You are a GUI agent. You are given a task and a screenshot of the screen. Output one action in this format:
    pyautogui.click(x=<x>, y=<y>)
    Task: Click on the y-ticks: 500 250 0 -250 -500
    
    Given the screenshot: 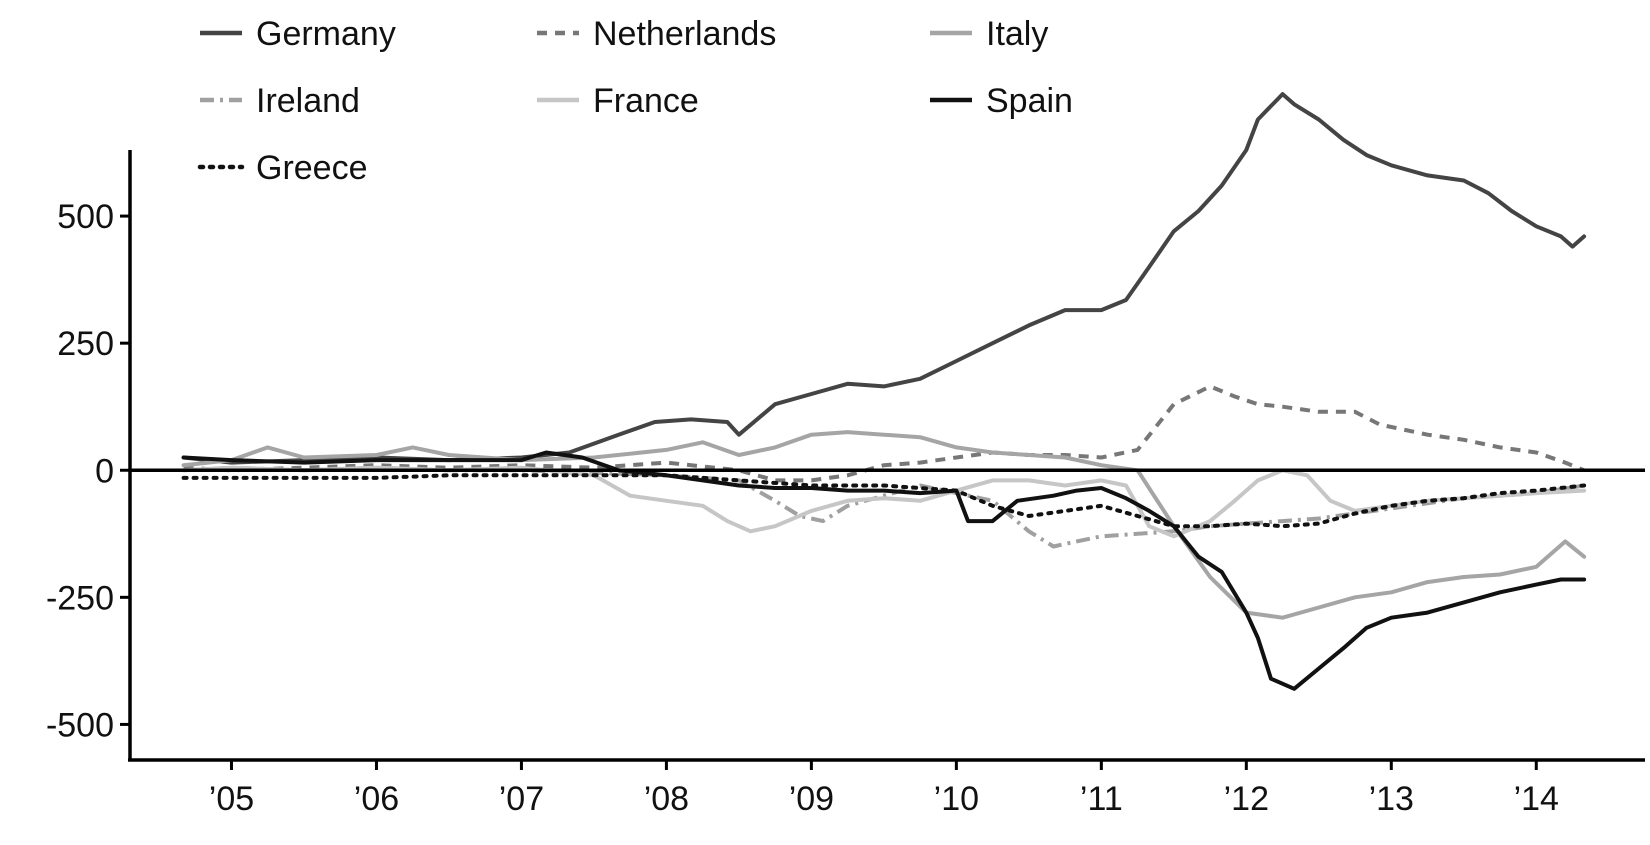 What is the action you would take?
    pyautogui.click(x=88, y=471)
    